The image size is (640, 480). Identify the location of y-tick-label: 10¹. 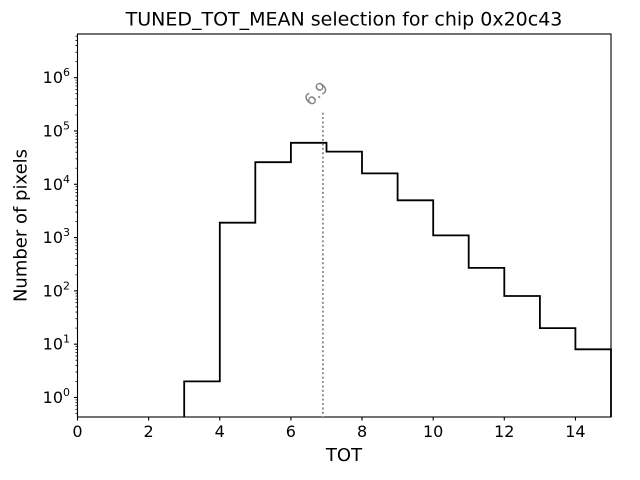
(56, 343).